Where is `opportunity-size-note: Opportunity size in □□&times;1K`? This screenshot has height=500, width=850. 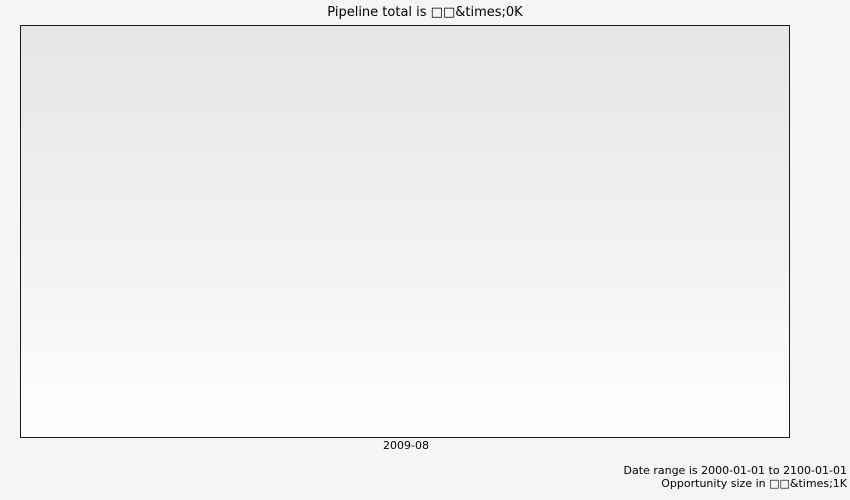
opportunity-size-note: Opportunity size in □□&times;1K is located at coordinates (754, 483).